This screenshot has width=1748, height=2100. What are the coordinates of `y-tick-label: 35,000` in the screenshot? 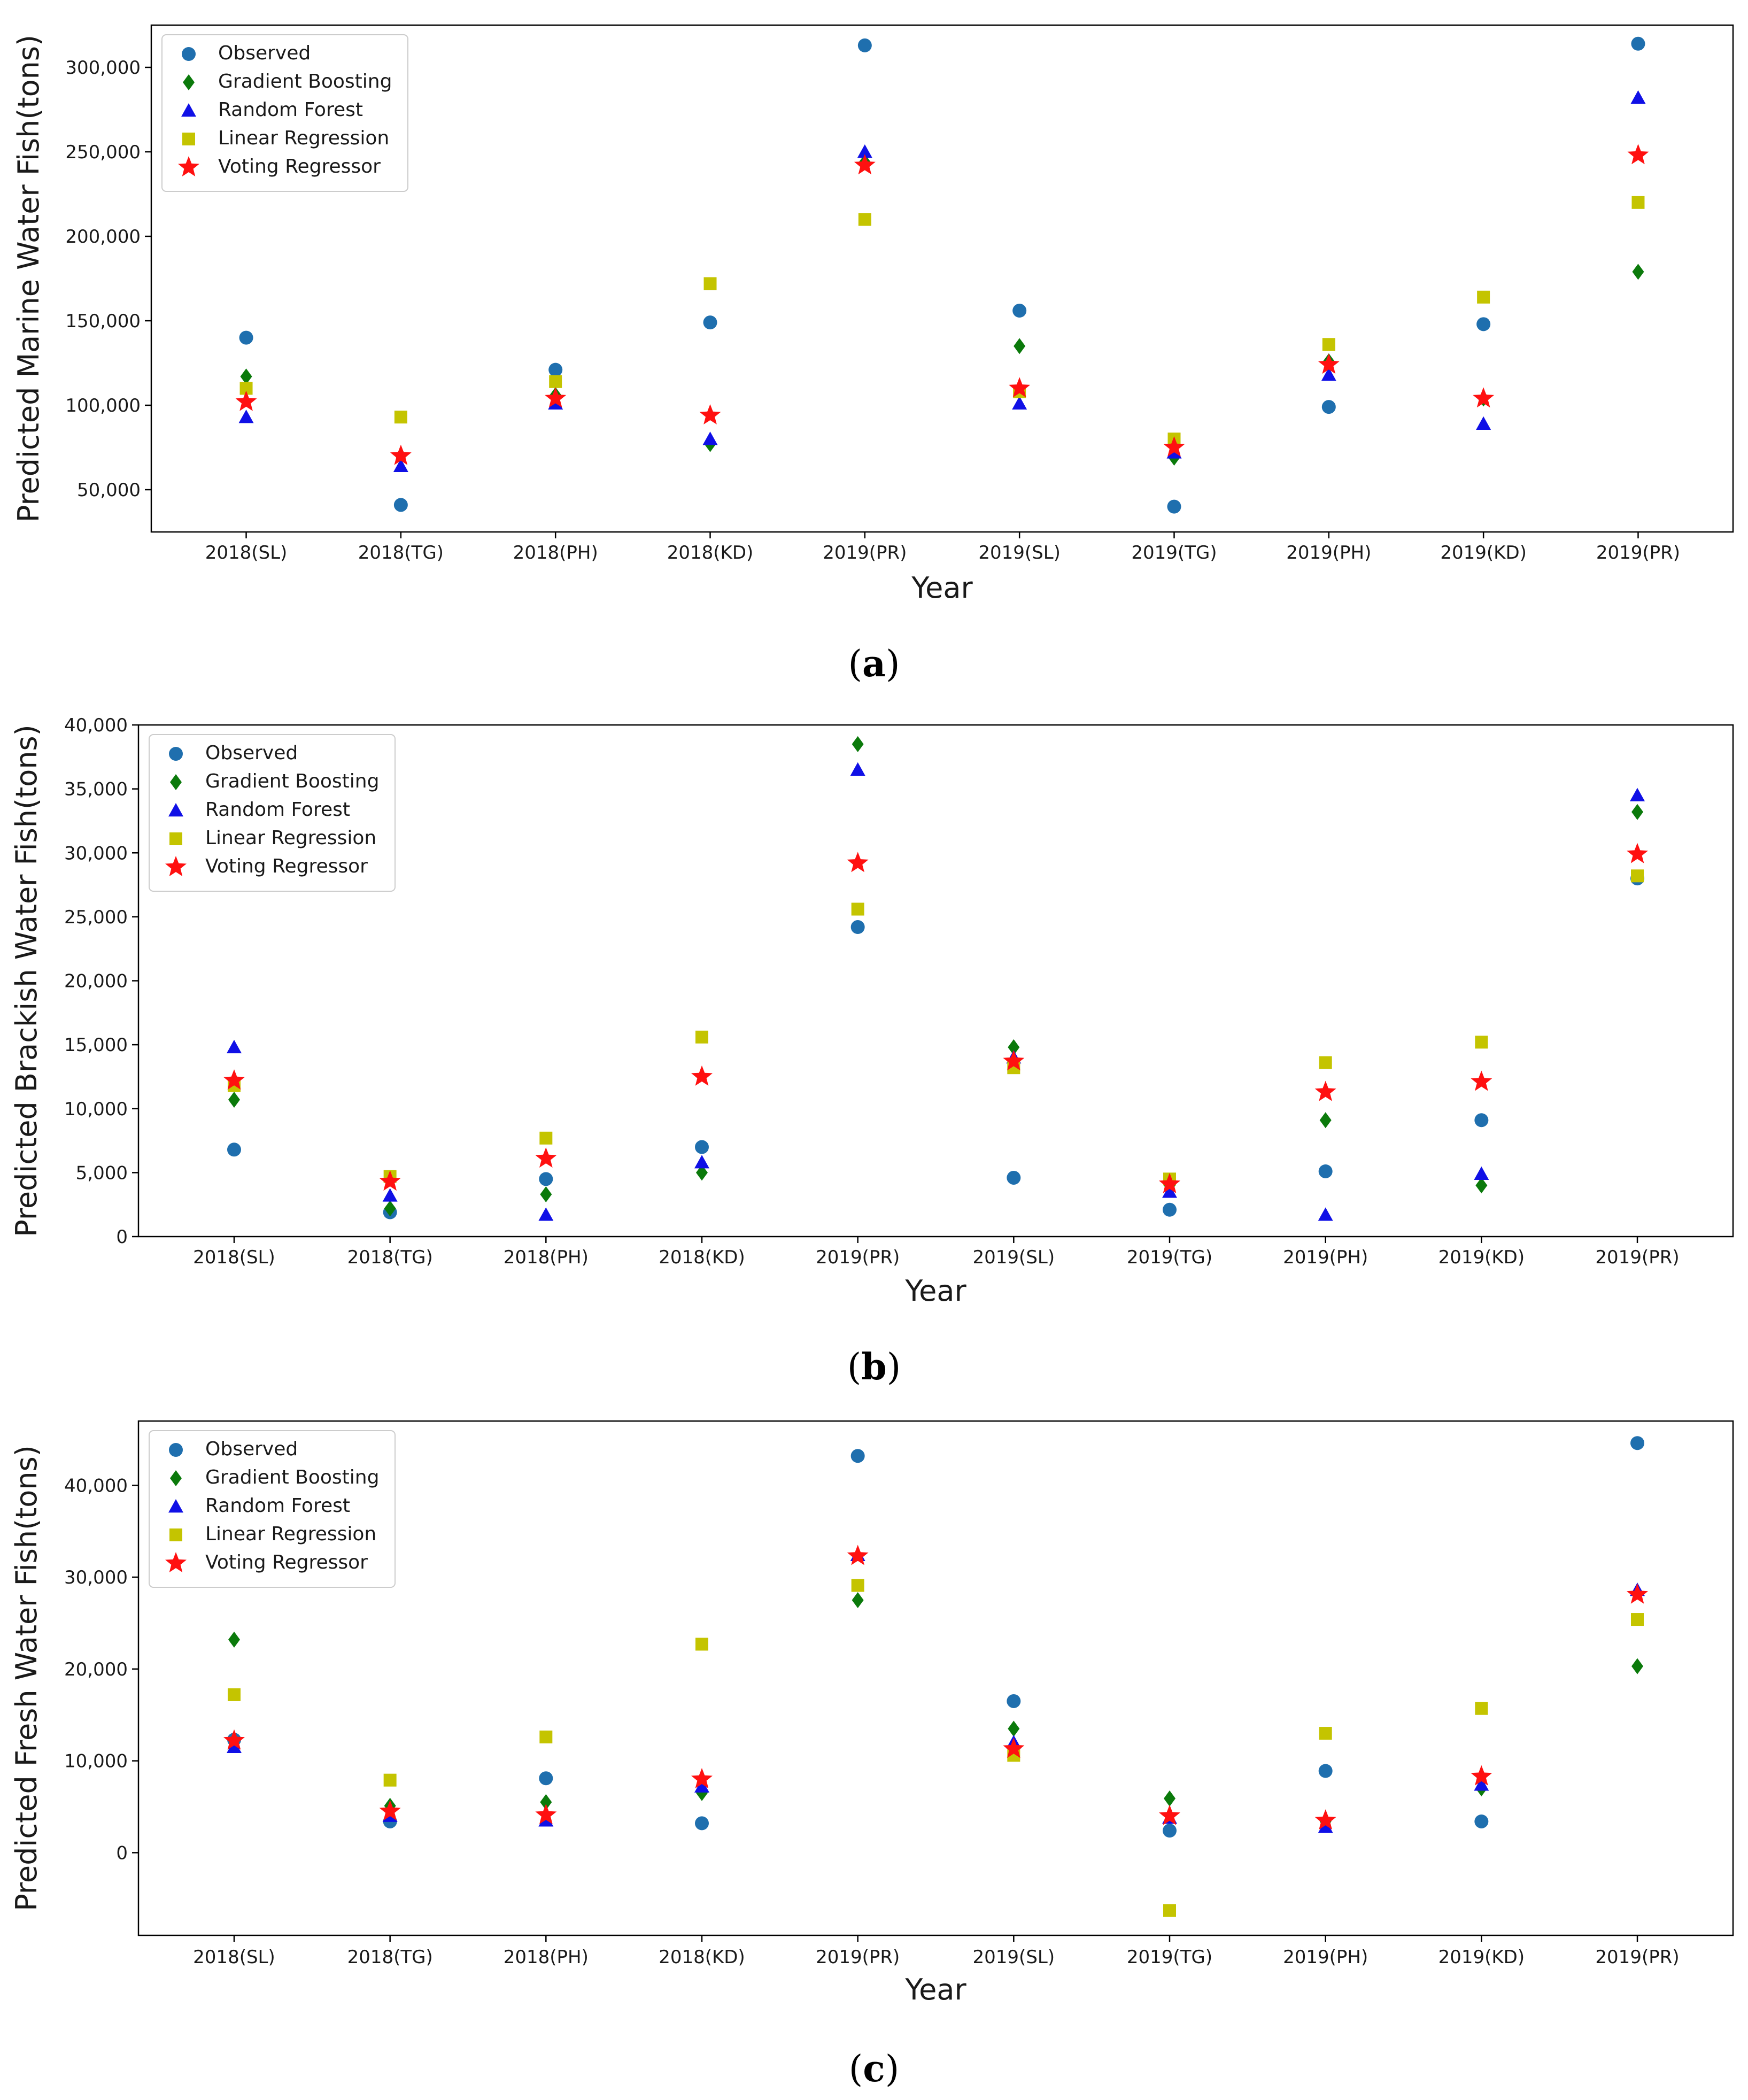 It's located at (96, 789).